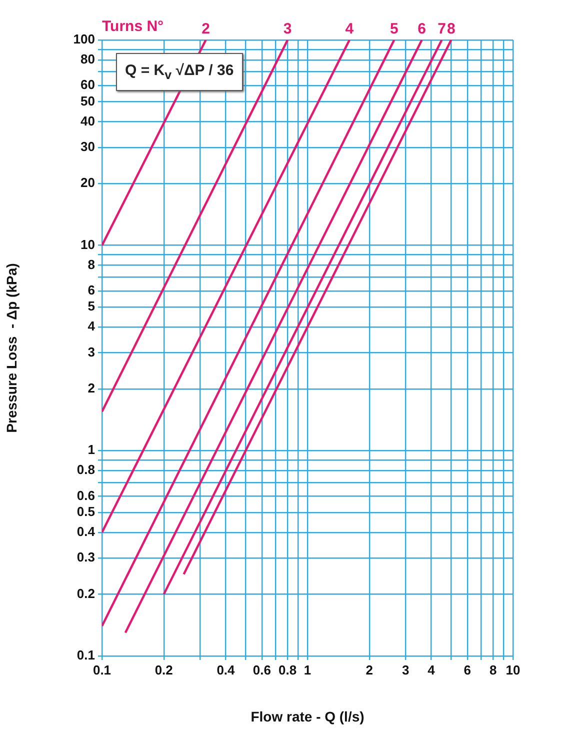 This screenshot has width=563, height=730. I want to click on x-tick-label: 10, so click(513, 670).